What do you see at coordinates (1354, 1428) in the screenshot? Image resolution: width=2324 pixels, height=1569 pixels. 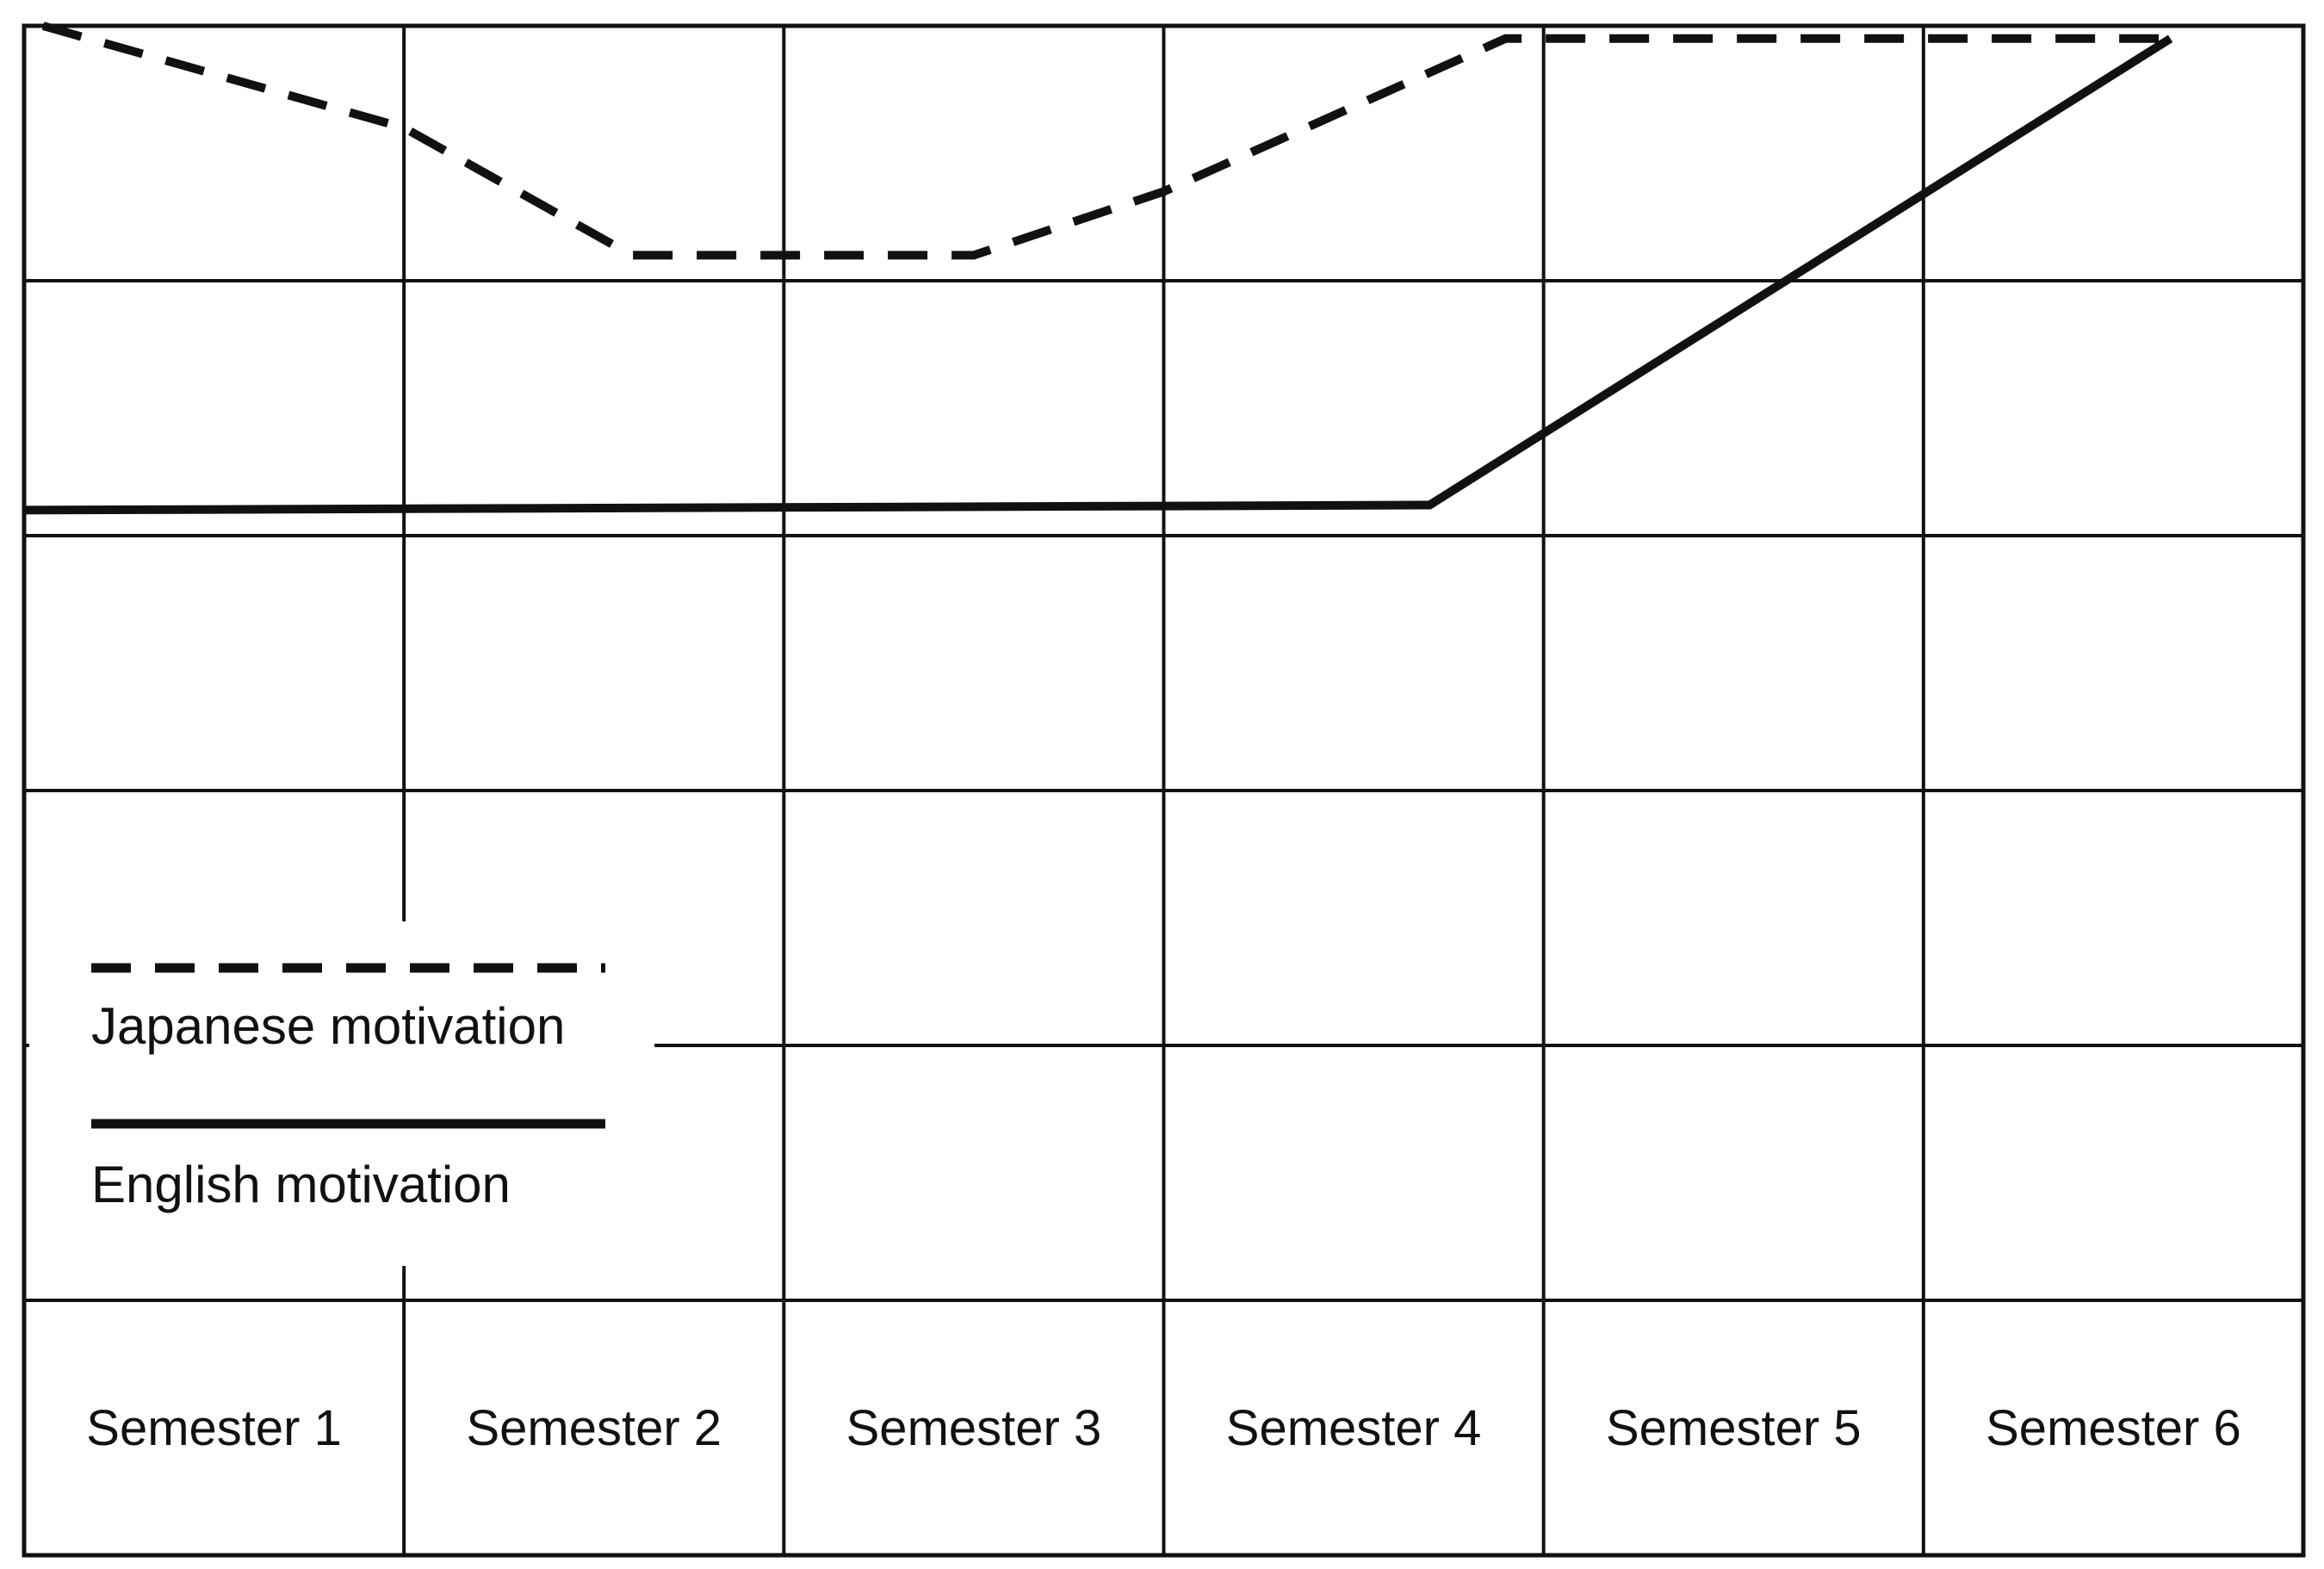 I see `semester-label: Semester 4` at bounding box center [1354, 1428].